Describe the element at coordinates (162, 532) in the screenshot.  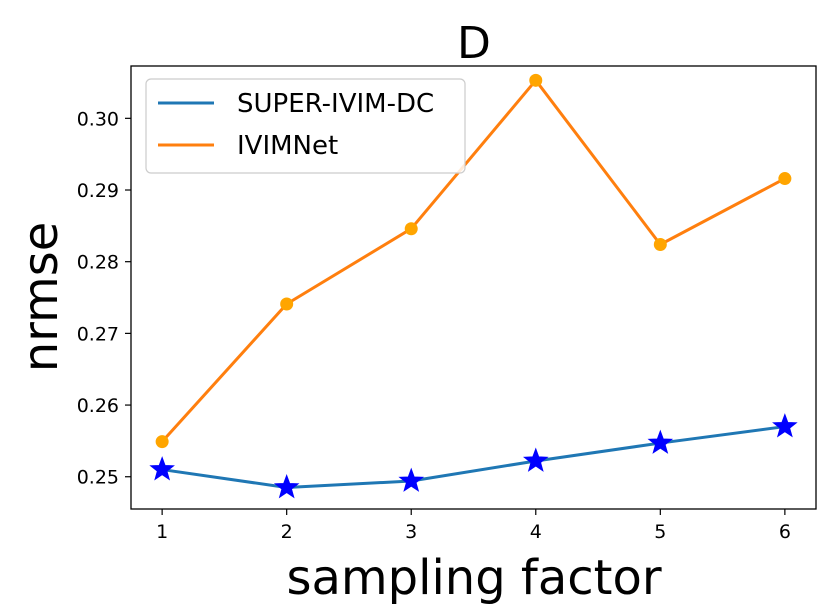
I see `x-tick-label: 1` at that location.